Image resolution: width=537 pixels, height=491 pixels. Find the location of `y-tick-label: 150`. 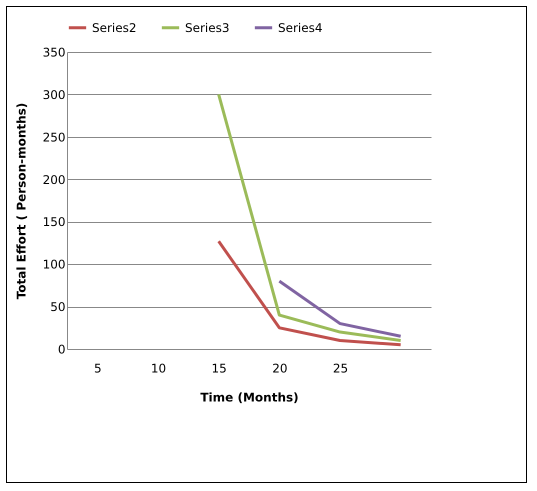

y-tick-label: 150 is located at coordinates (54, 222).